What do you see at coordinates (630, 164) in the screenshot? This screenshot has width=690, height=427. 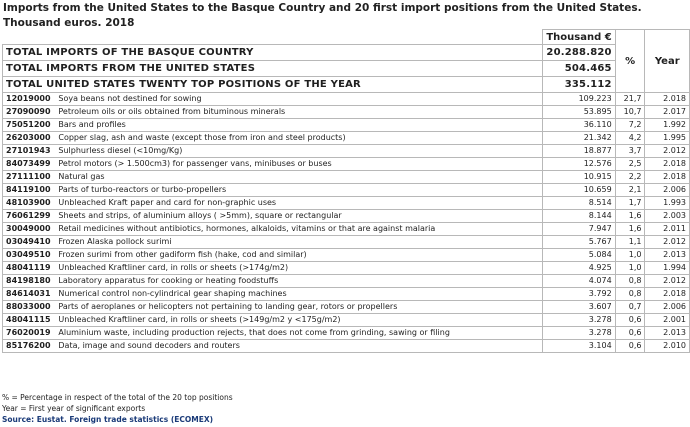 I see `import-pct: 2,5` at bounding box center [630, 164].